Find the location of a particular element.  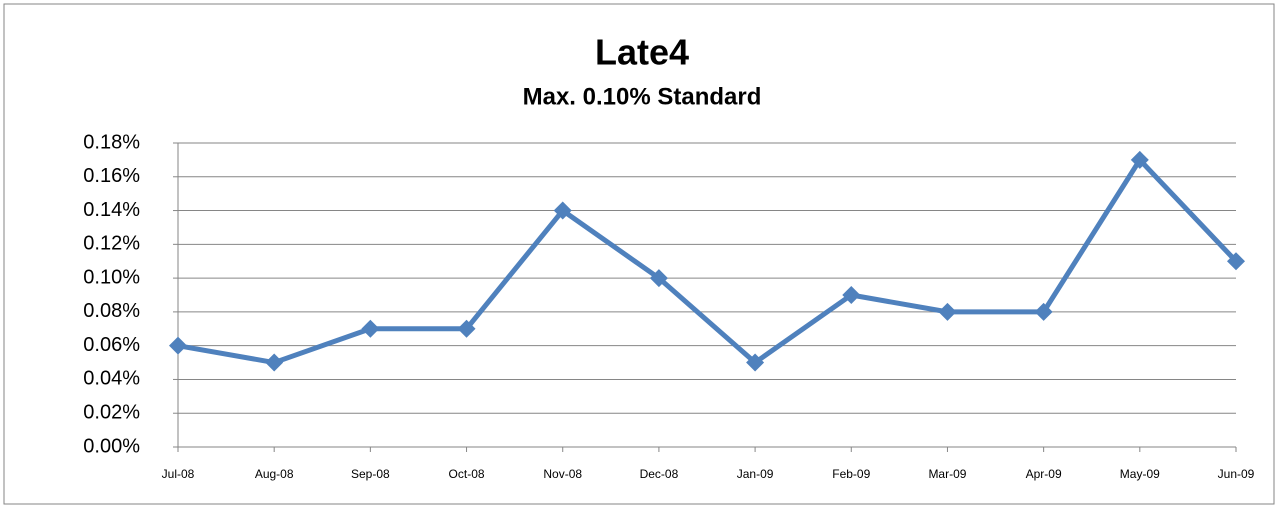

x-tick-label: Mar-09 is located at coordinates (947, 474).